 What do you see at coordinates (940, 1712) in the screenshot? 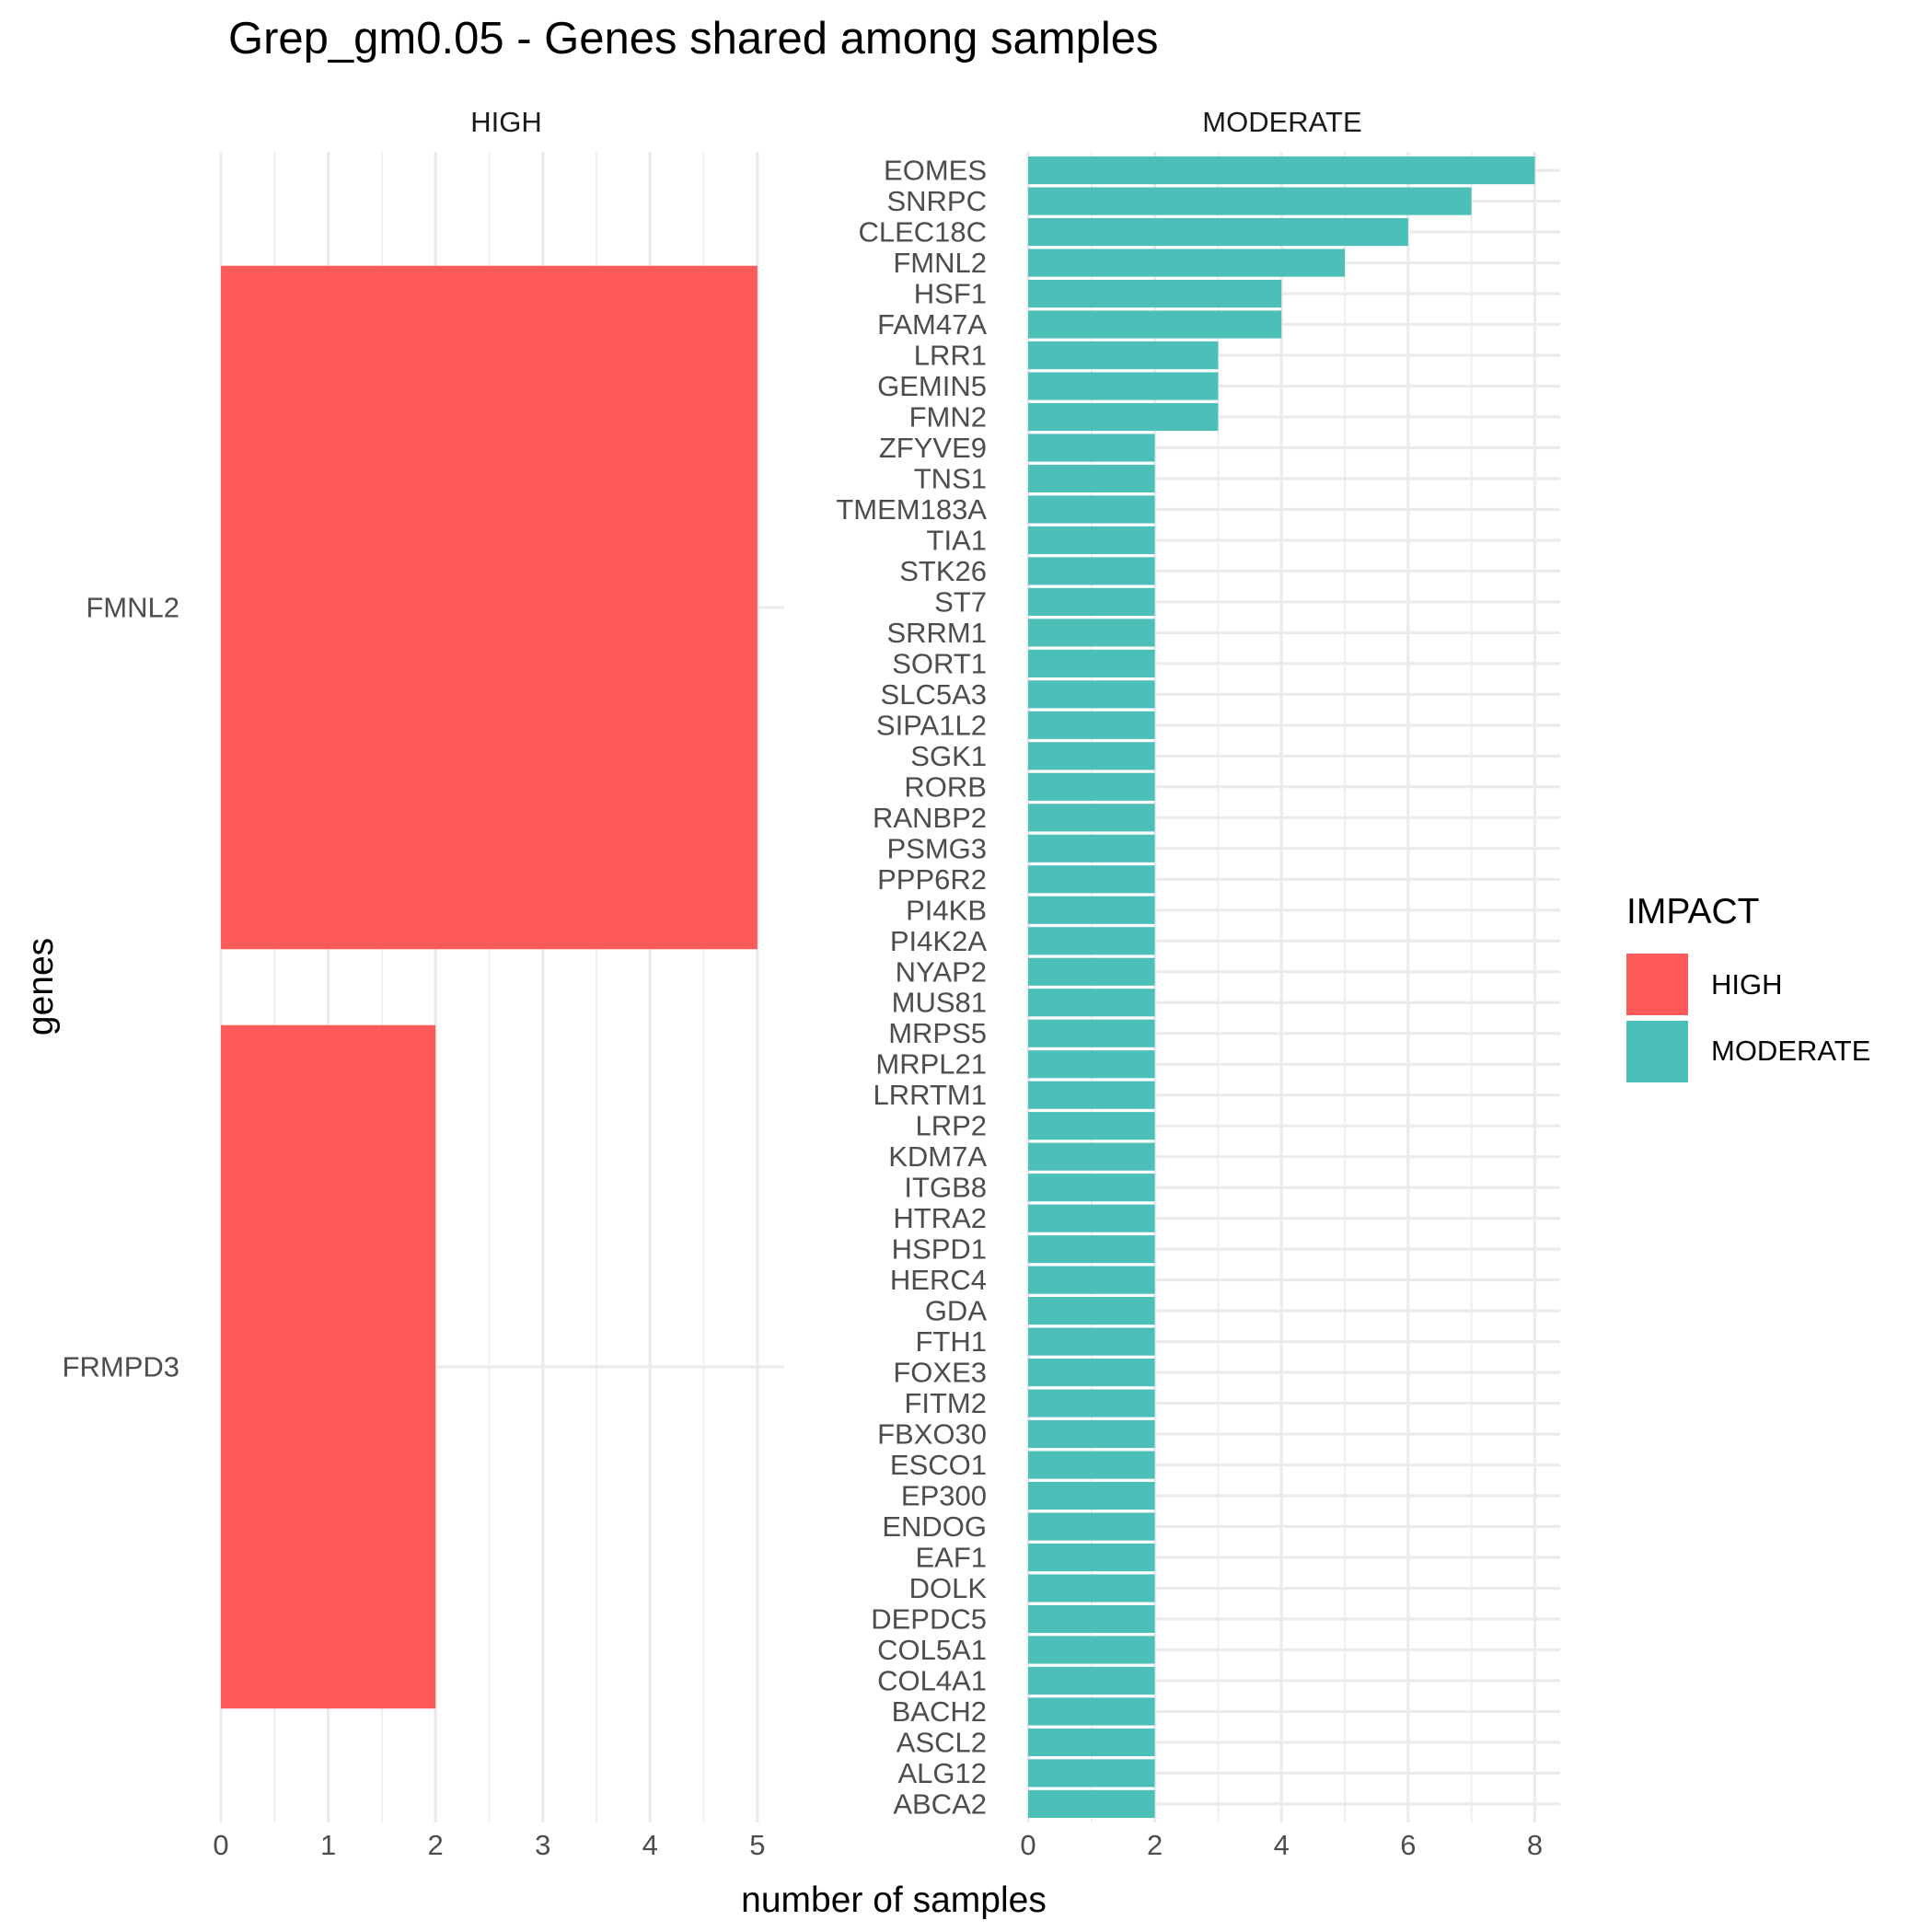
I see `y-tick-label: BACH2` at bounding box center [940, 1712].